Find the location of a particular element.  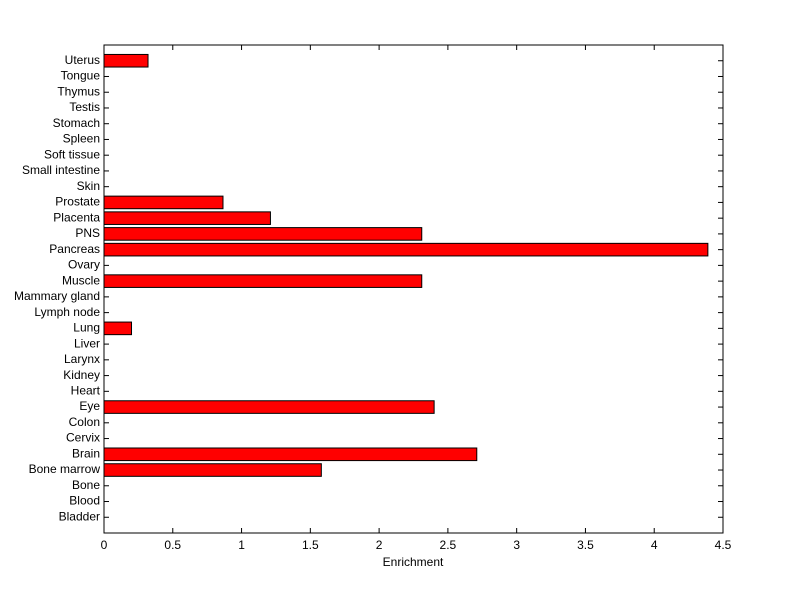

y-tick-label: Muscle is located at coordinates (81, 280).